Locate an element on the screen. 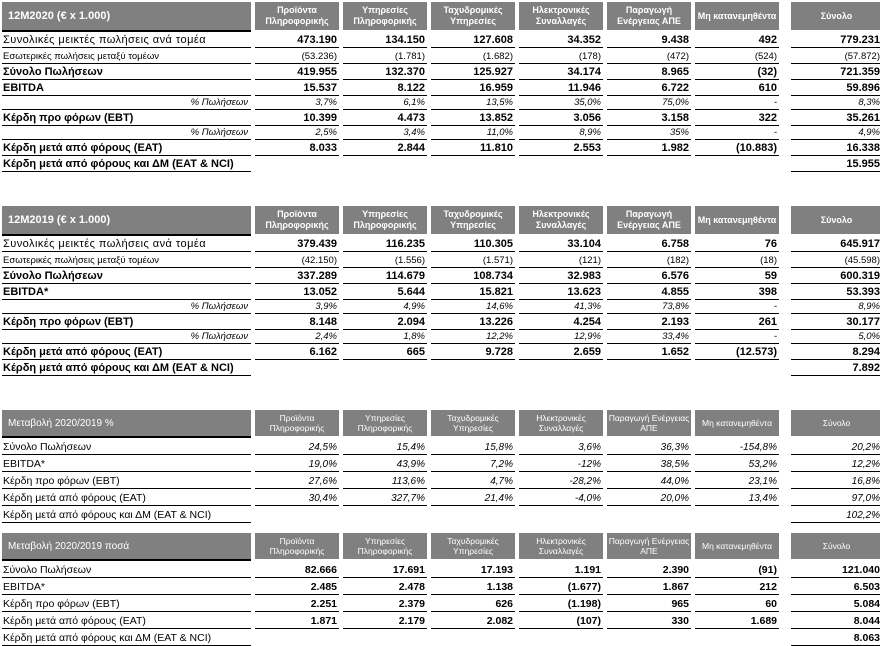  table-title: Μεταβολή 2020/2019 ποσά is located at coordinates (126, 547).